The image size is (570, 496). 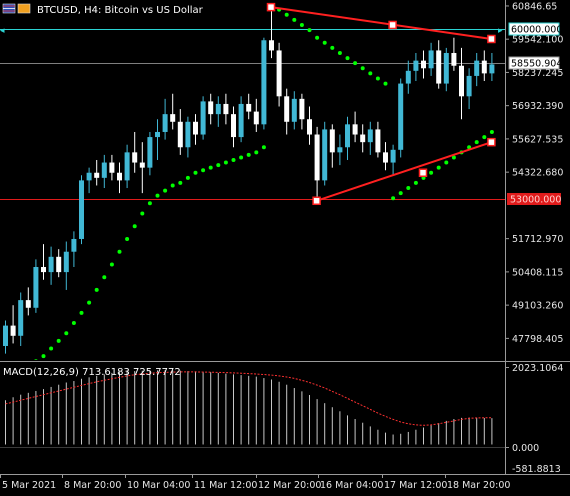 I want to click on price-tick-label: 47798.405, so click(x=537, y=339).